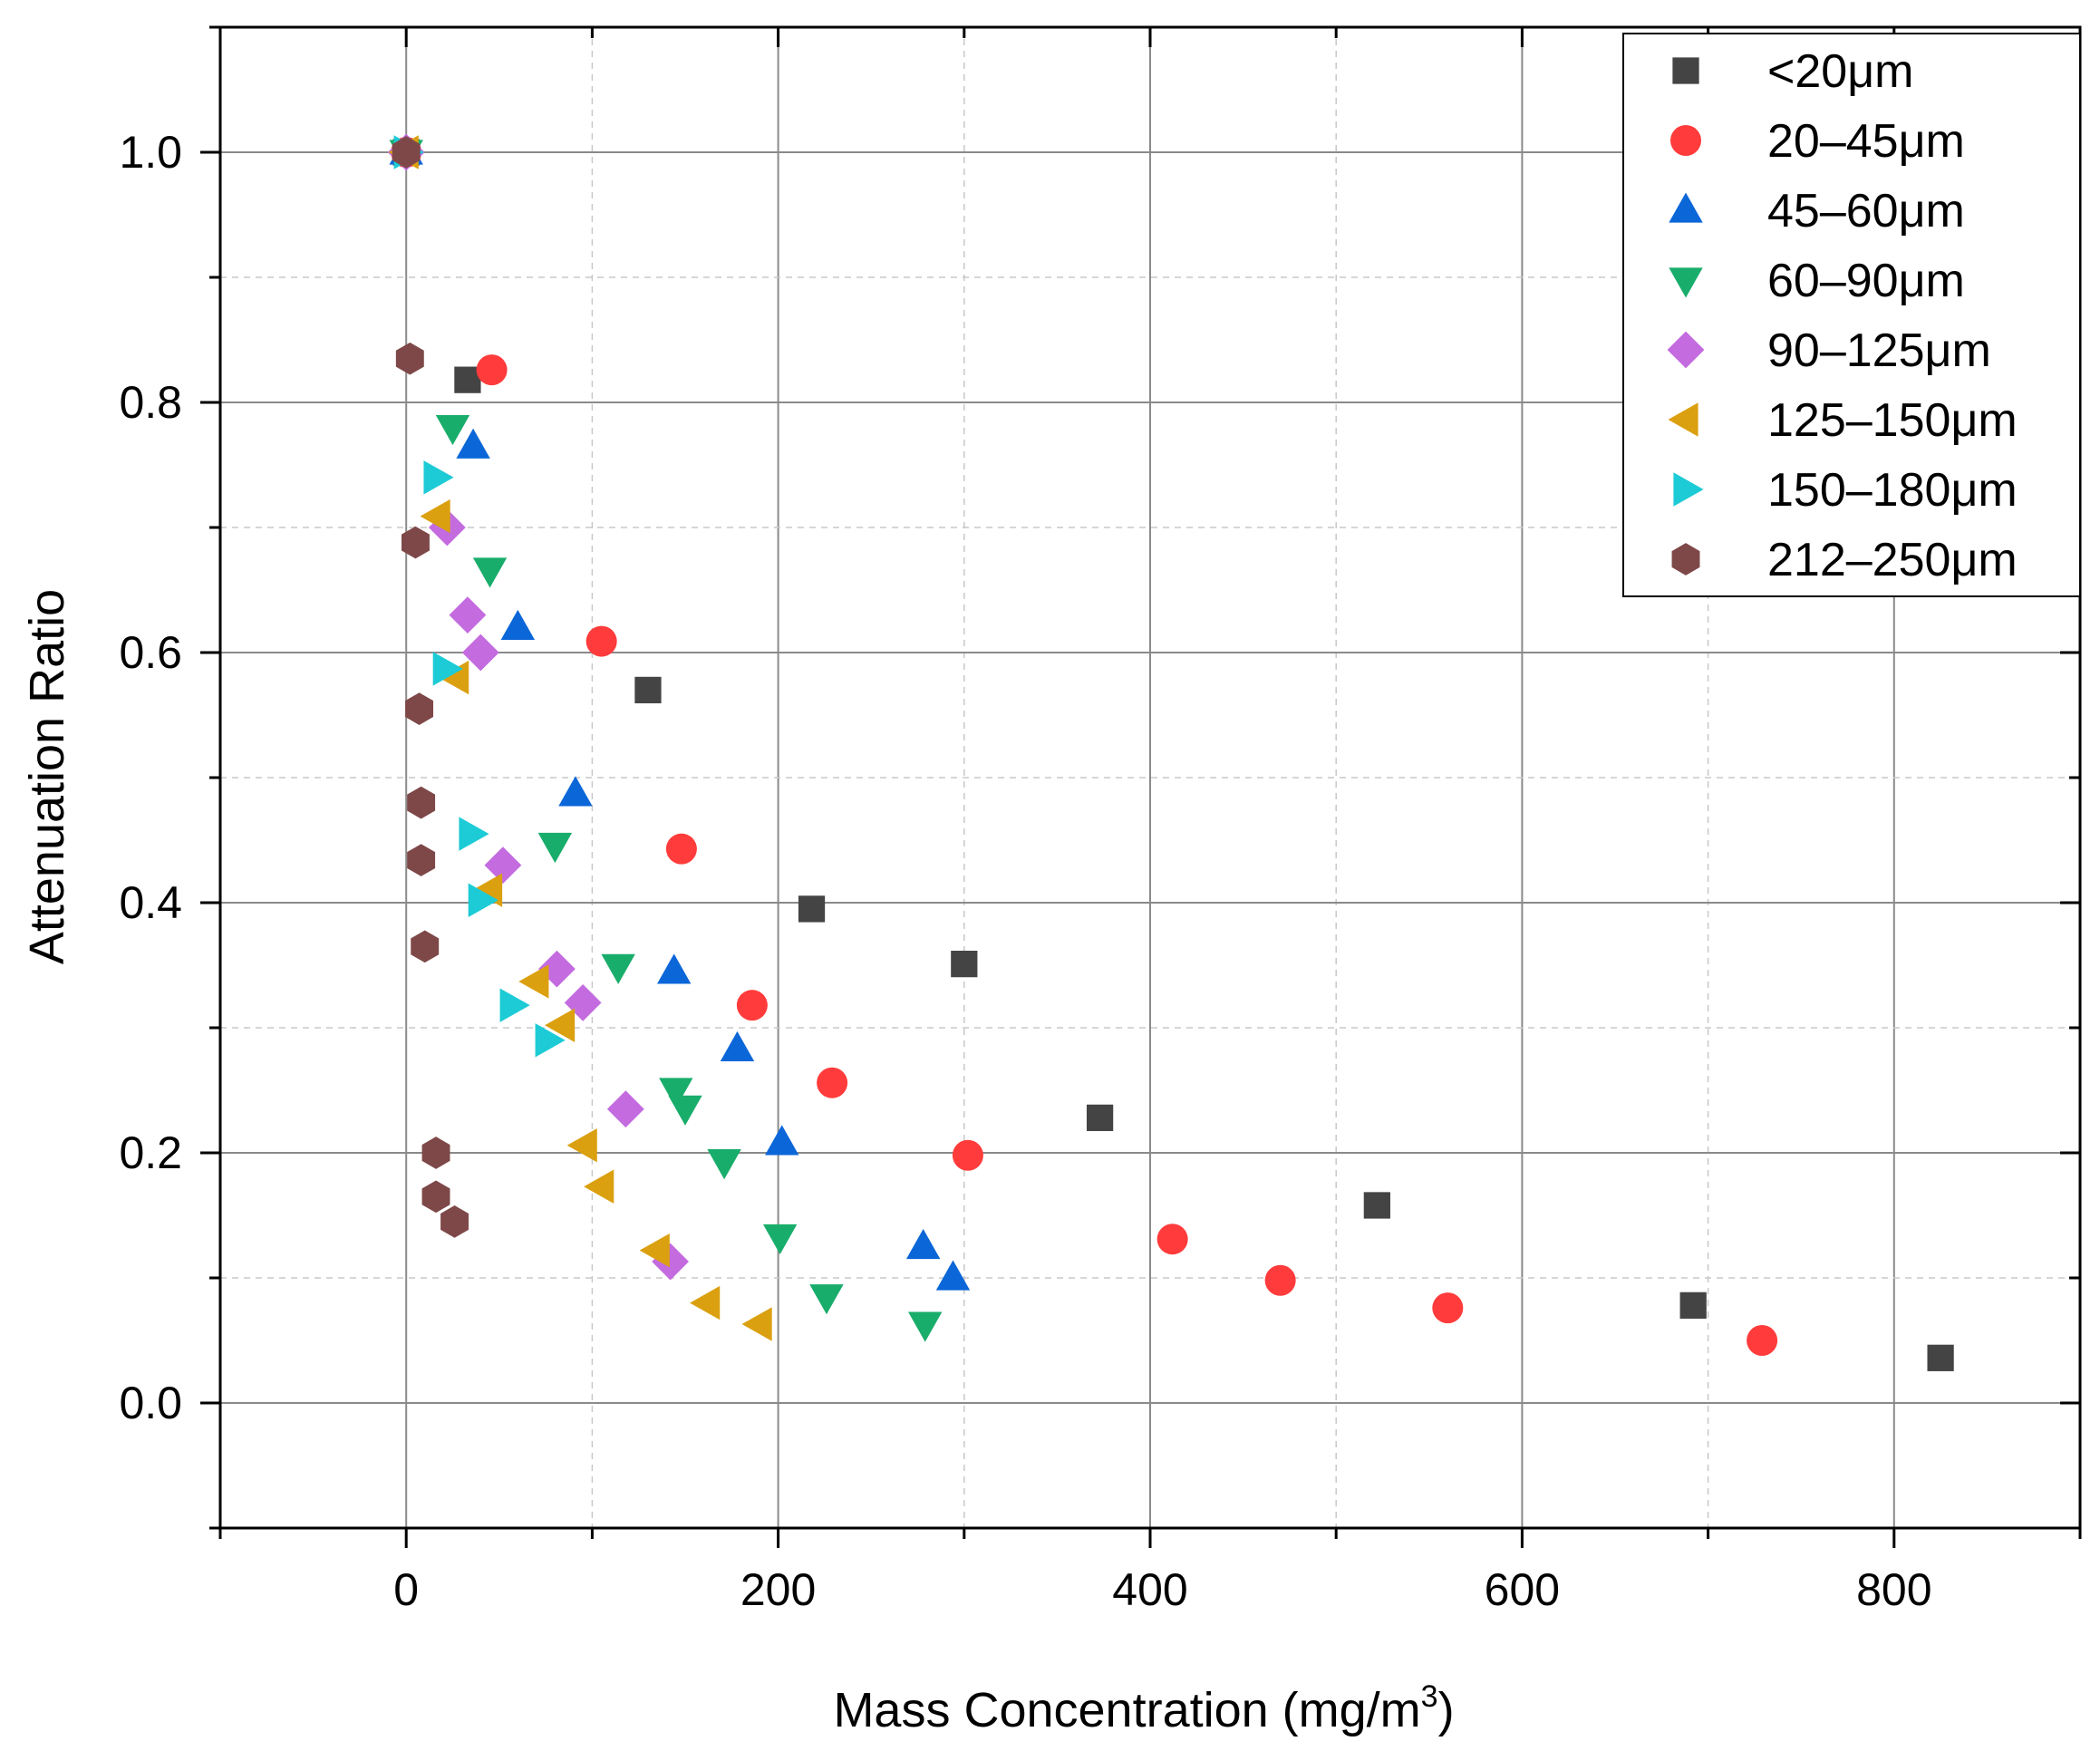 This screenshot has height=1751, width=2100. What do you see at coordinates (150, 402) in the screenshot?
I see `y-tick-label: 0.8` at bounding box center [150, 402].